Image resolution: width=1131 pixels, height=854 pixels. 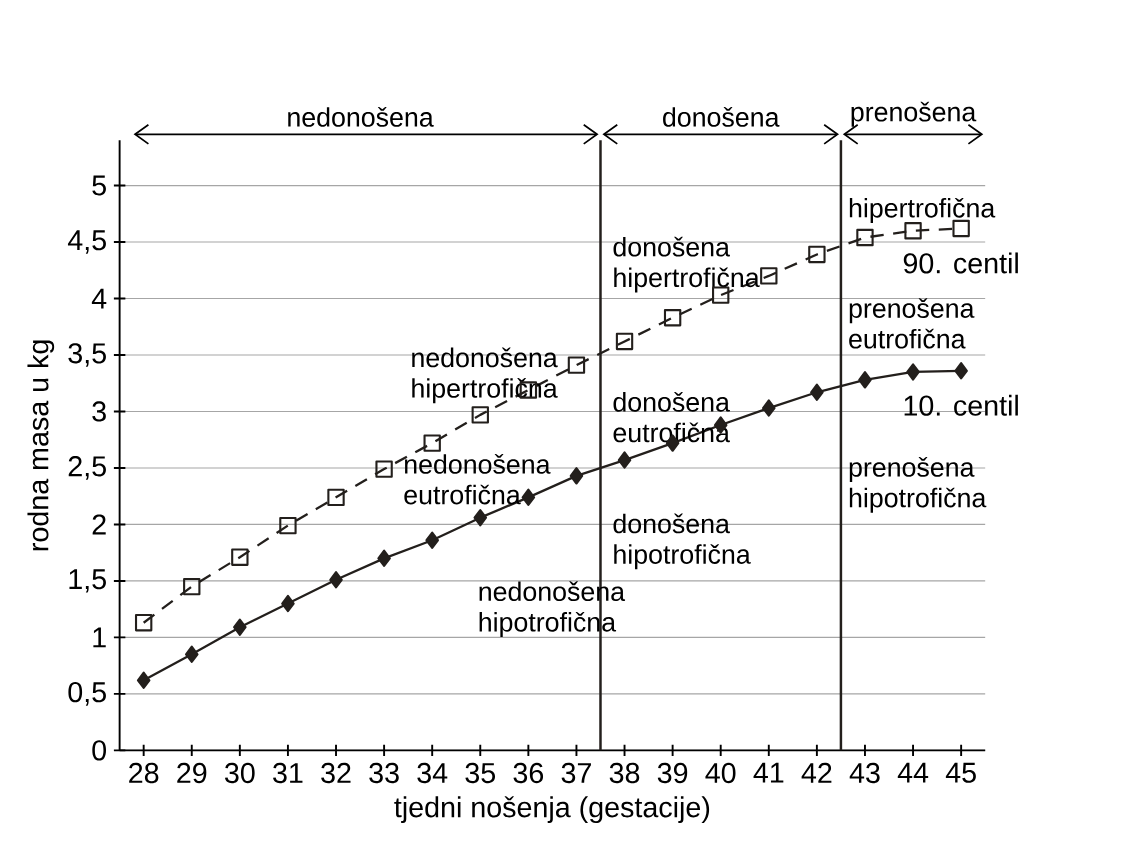 I want to click on x-tick-label: 37, so click(x=576, y=773).